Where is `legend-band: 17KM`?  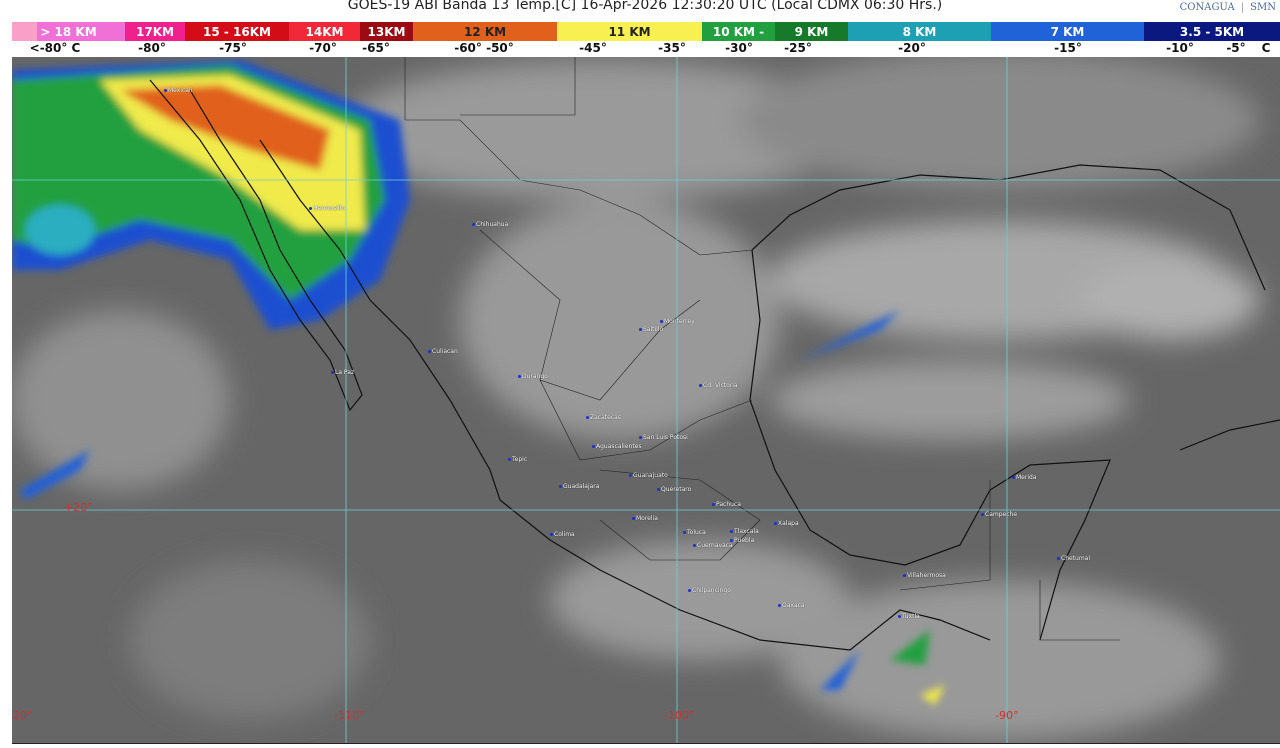 legend-band: 17KM is located at coordinates (155, 31).